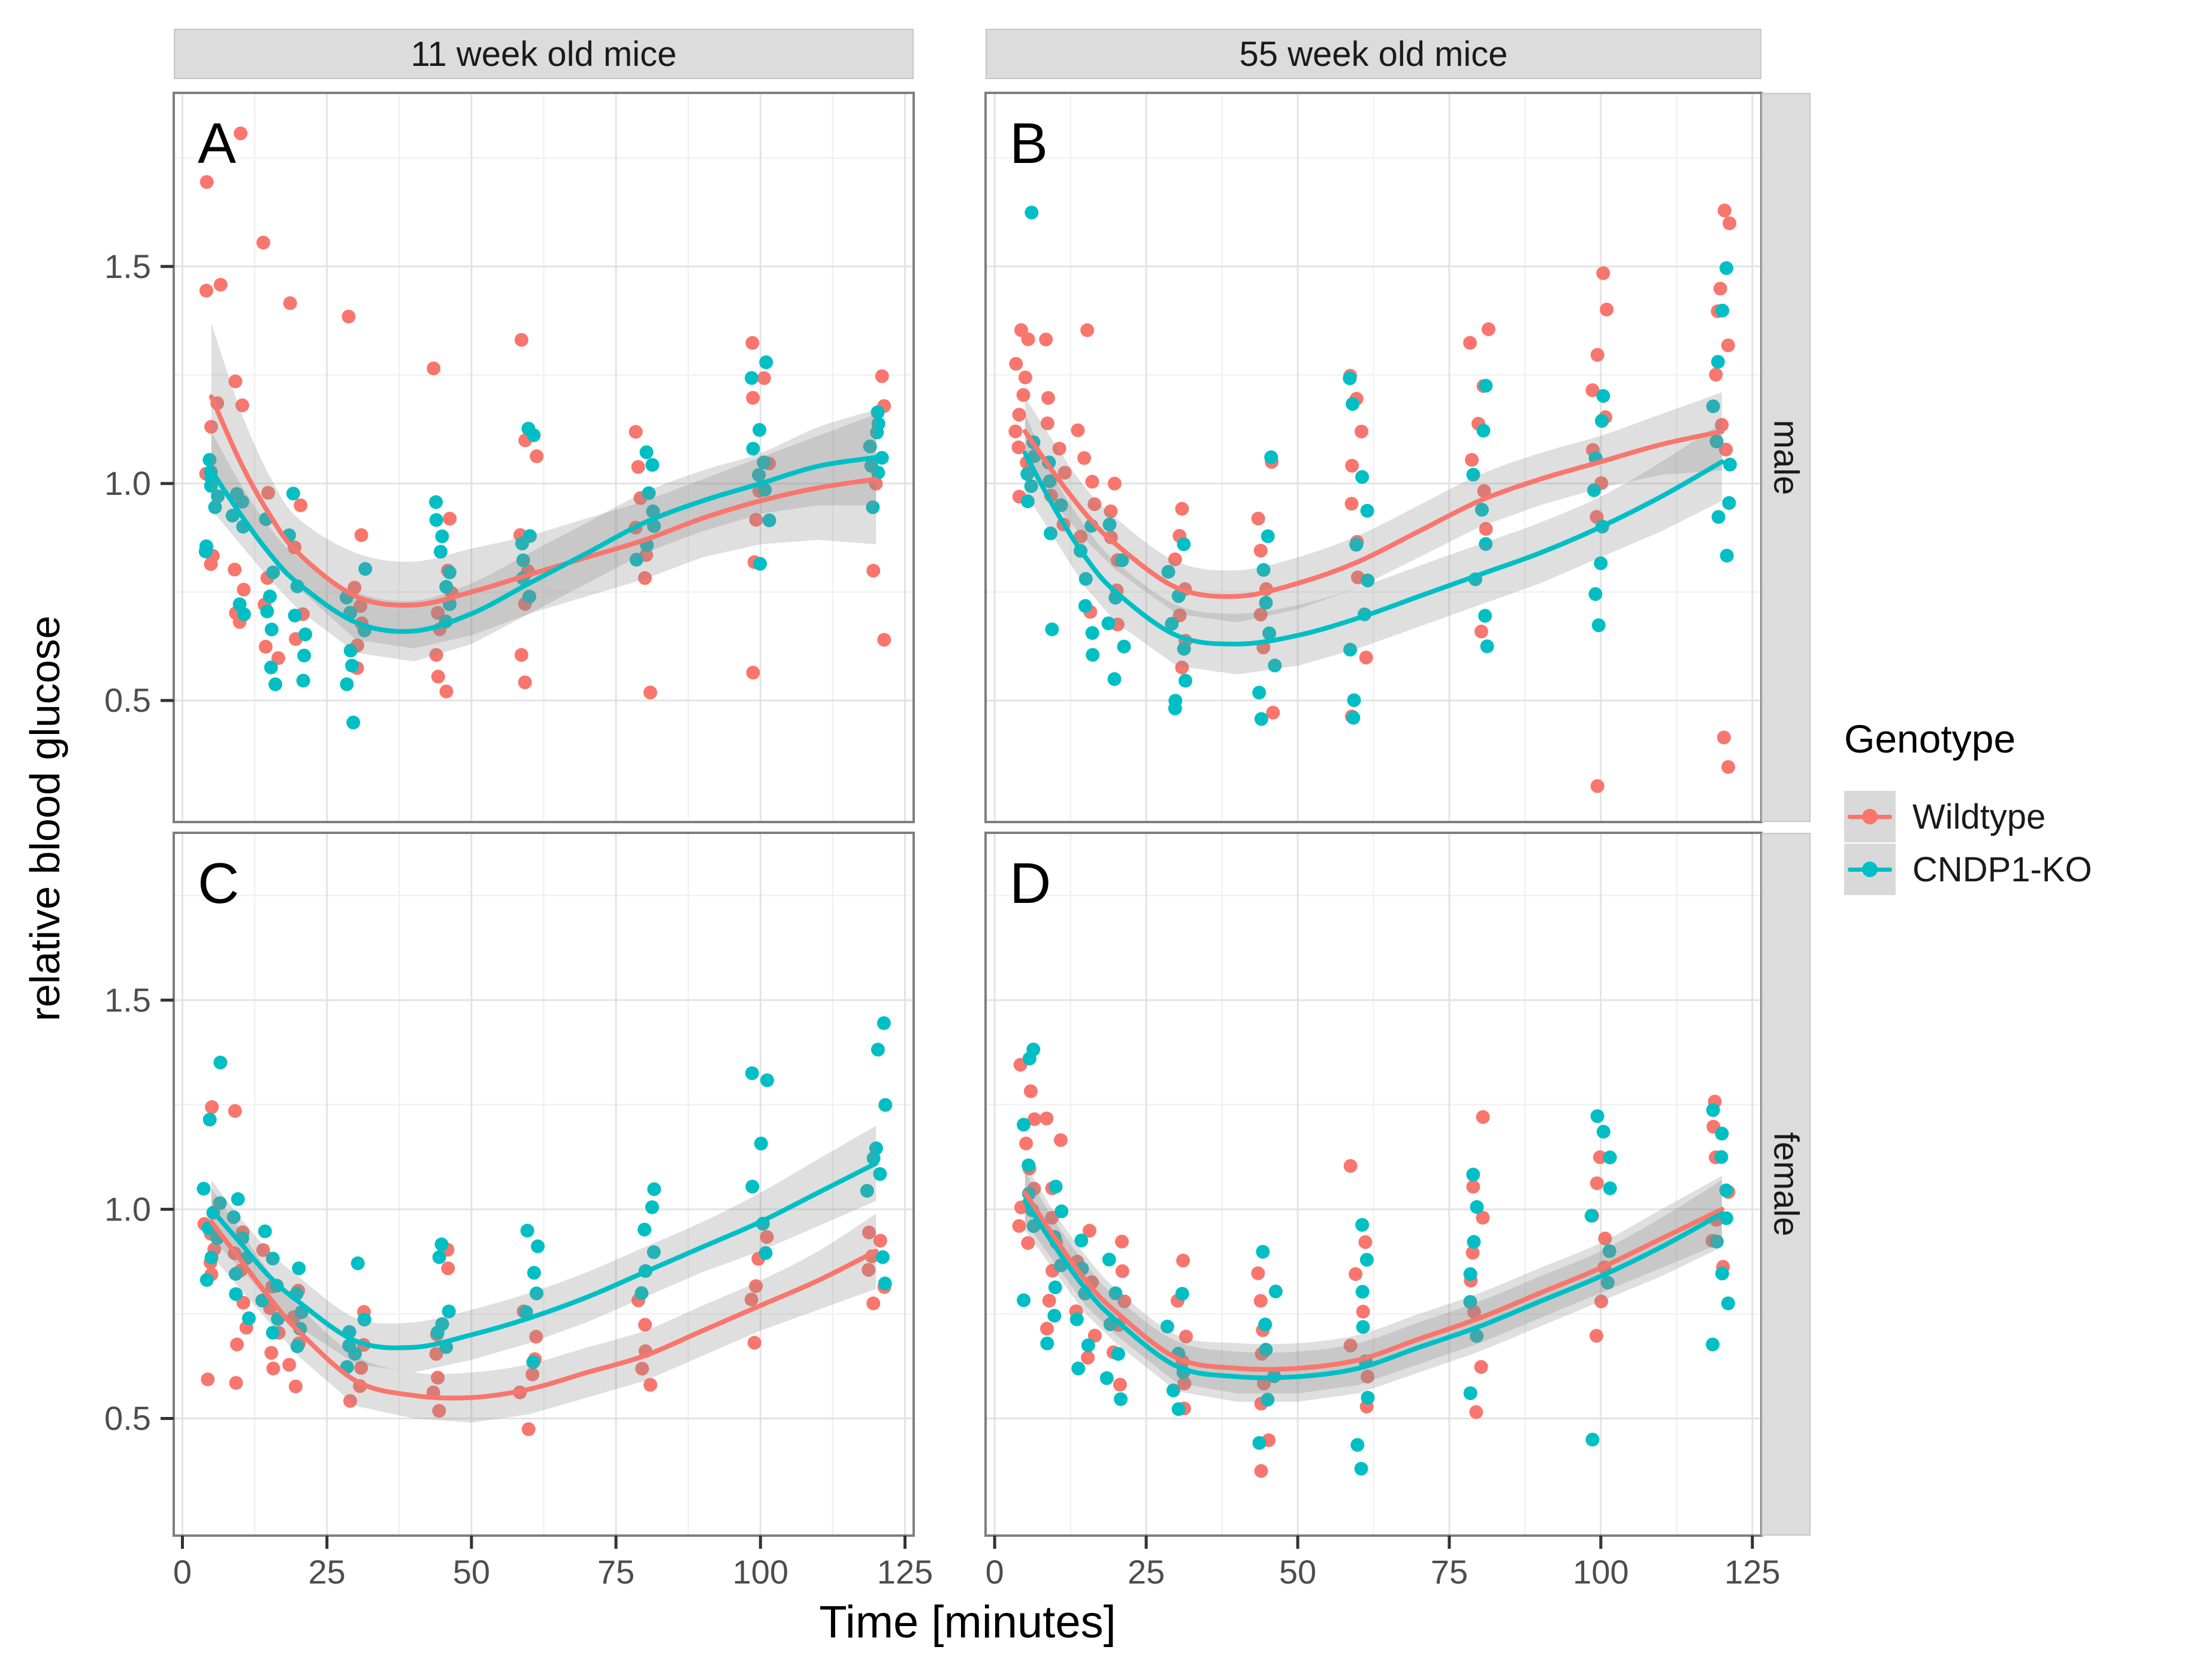  I want to click on panel-letter-a: A, so click(217, 144).